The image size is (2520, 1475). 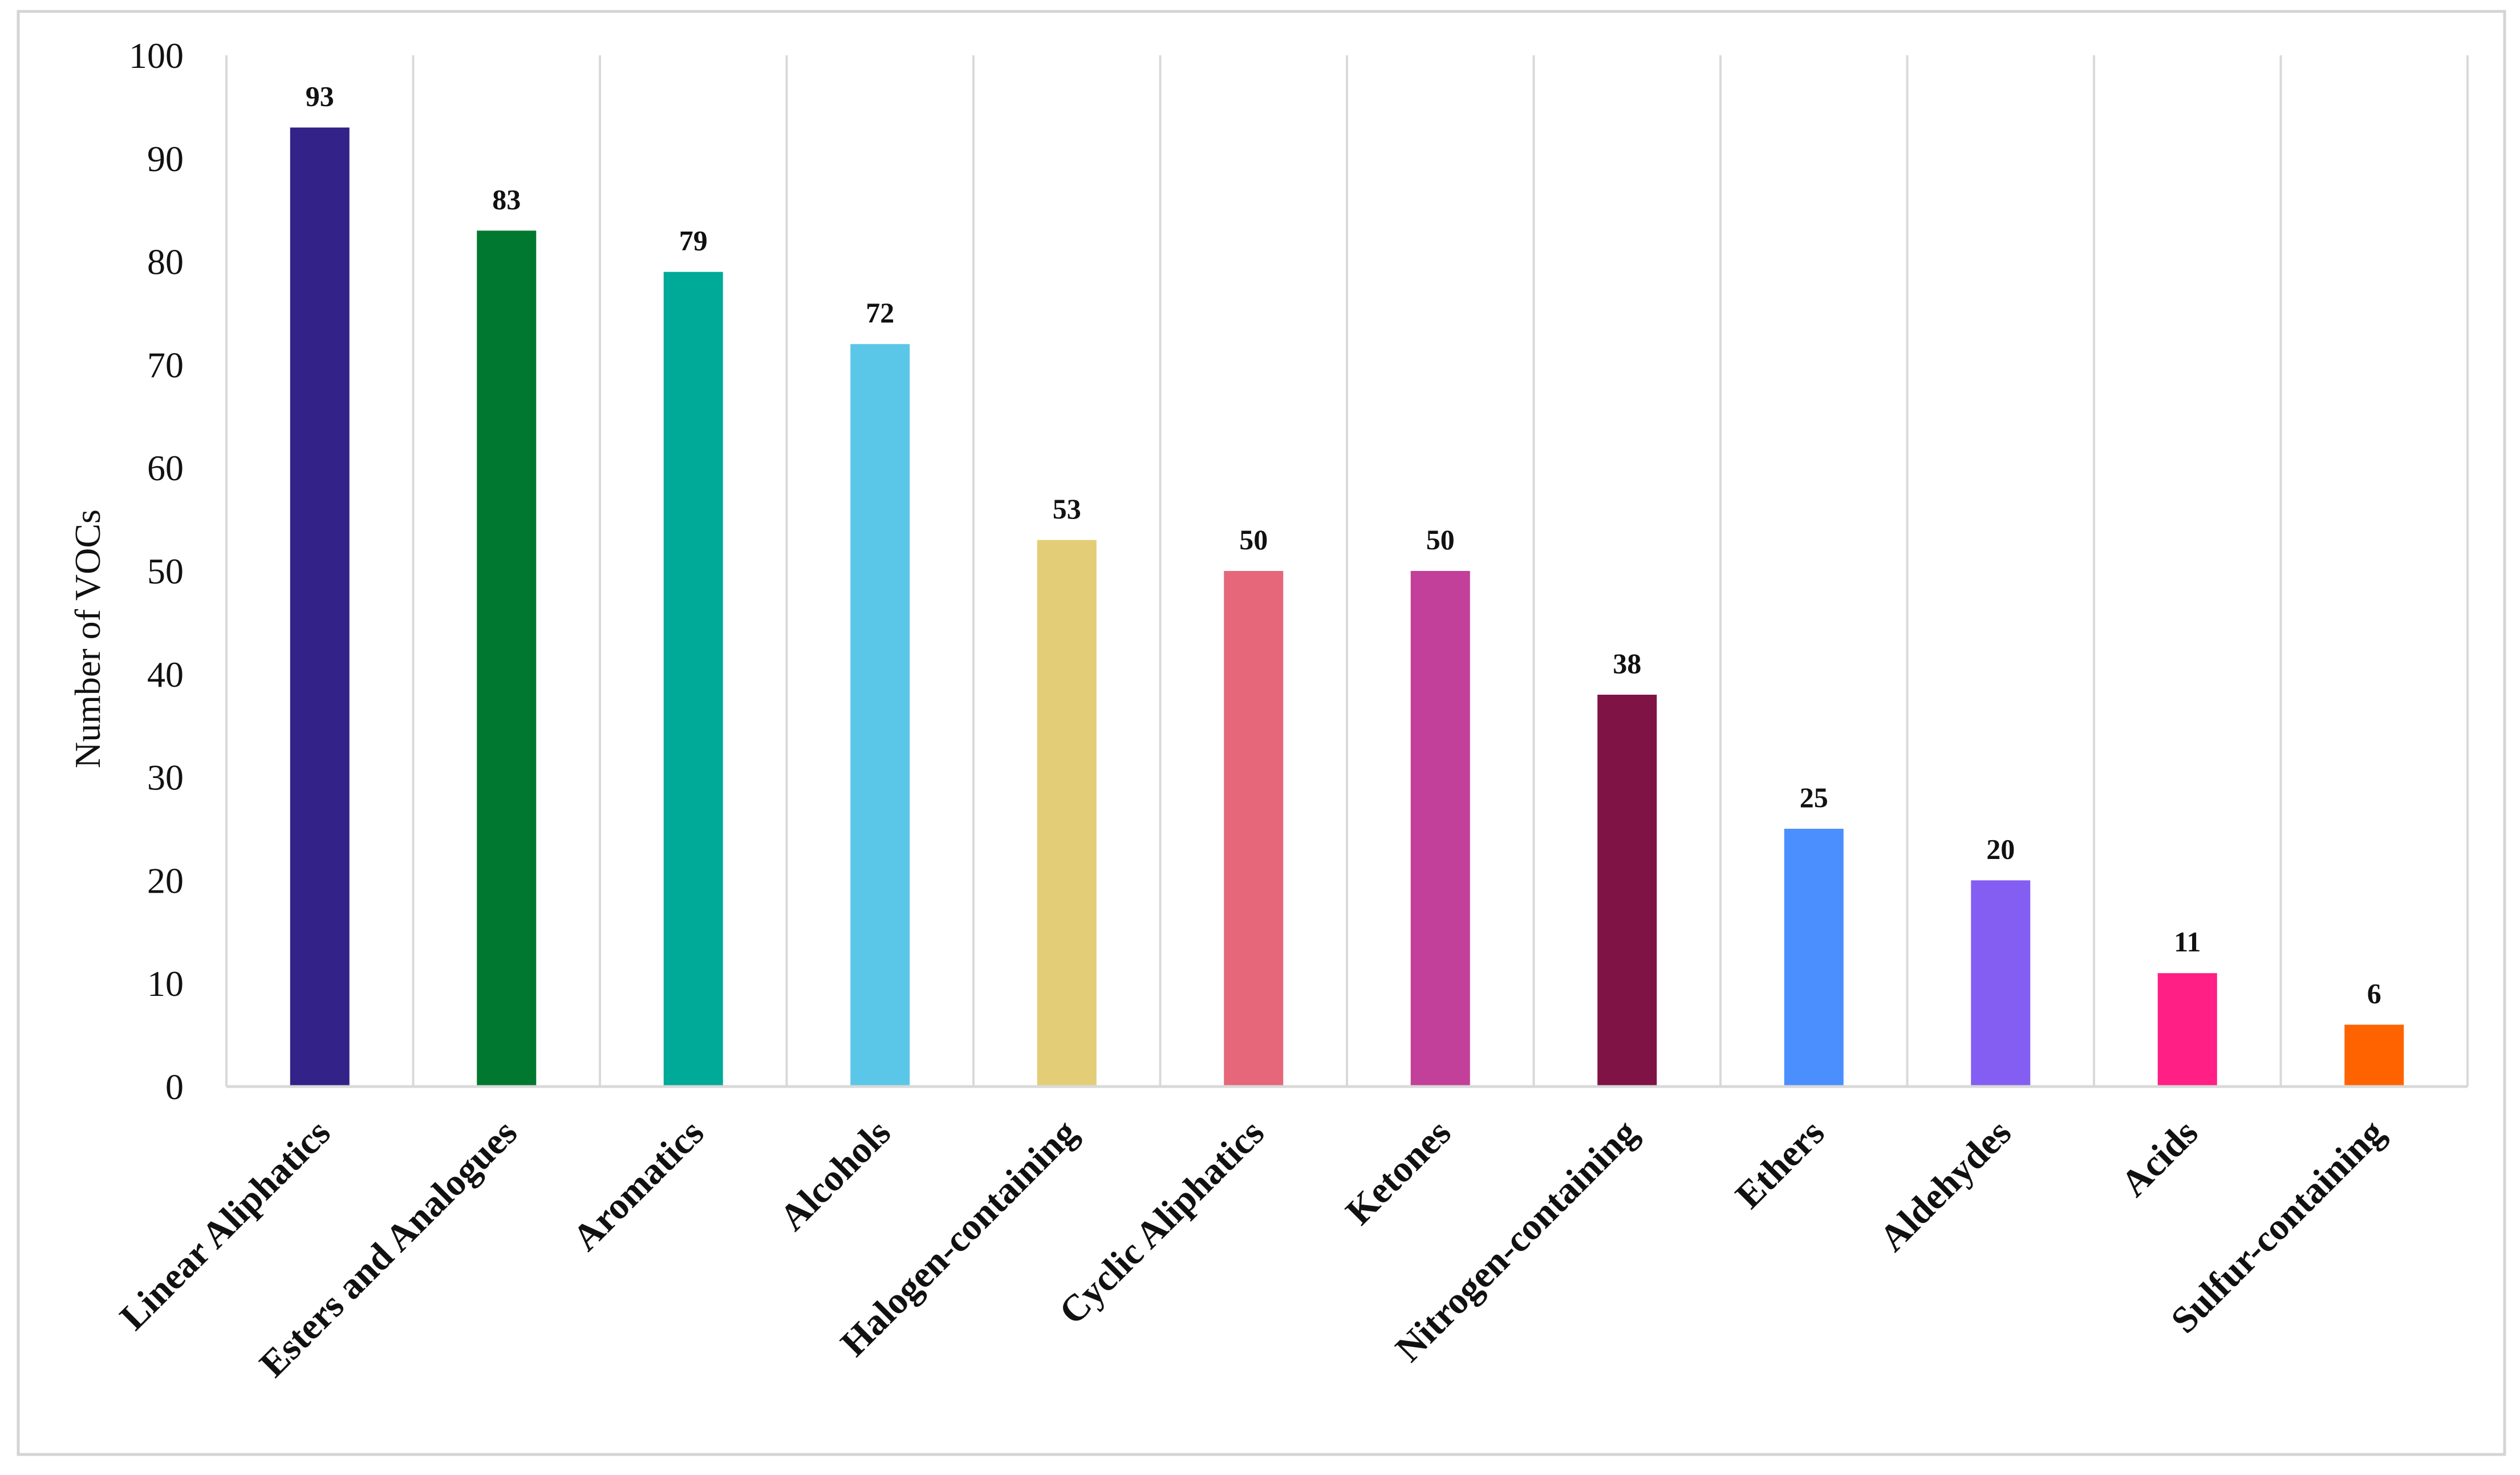 What do you see at coordinates (2000, 849) in the screenshot?
I see `data-label: 20` at bounding box center [2000, 849].